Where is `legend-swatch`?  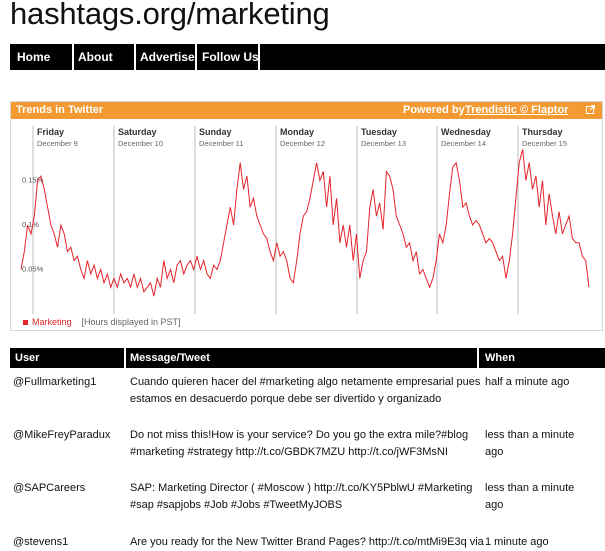
legend-swatch is located at coordinates (25, 323).